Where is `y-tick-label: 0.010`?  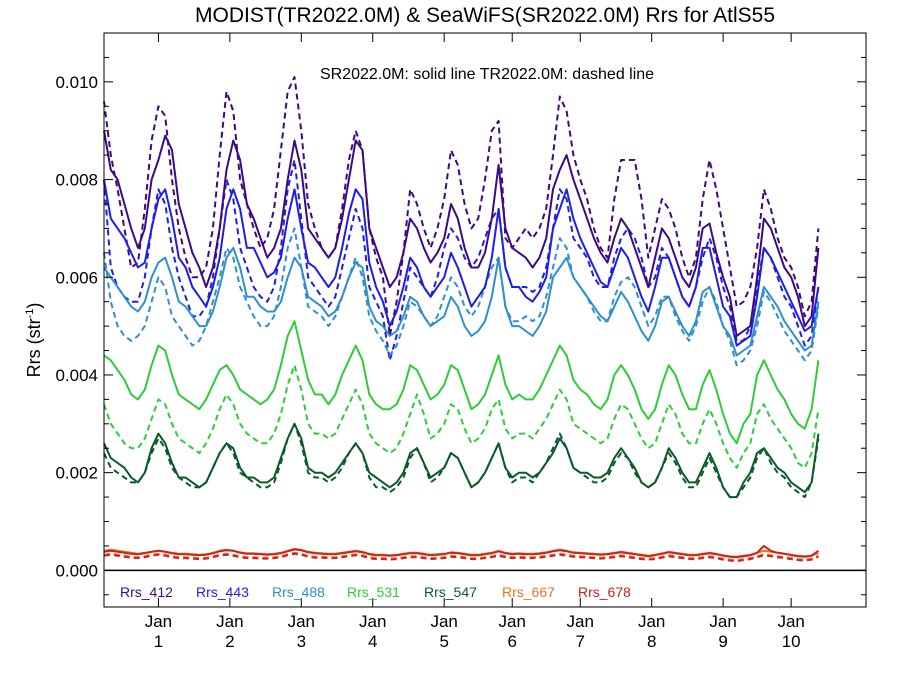
y-tick-label: 0.010 is located at coordinates (76, 82).